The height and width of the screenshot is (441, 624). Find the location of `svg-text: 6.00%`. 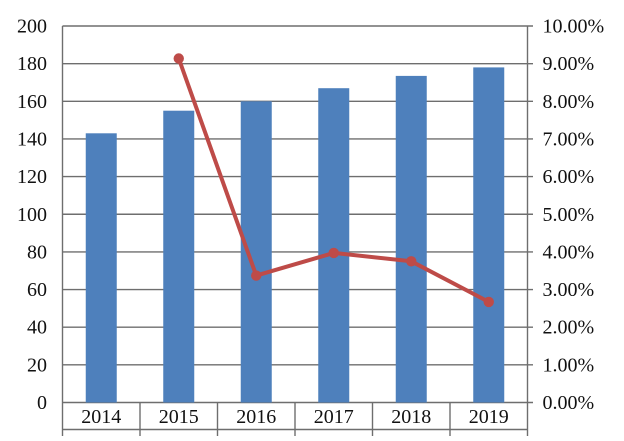

svg-text: 6.00% is located at coordinates (569, 177).